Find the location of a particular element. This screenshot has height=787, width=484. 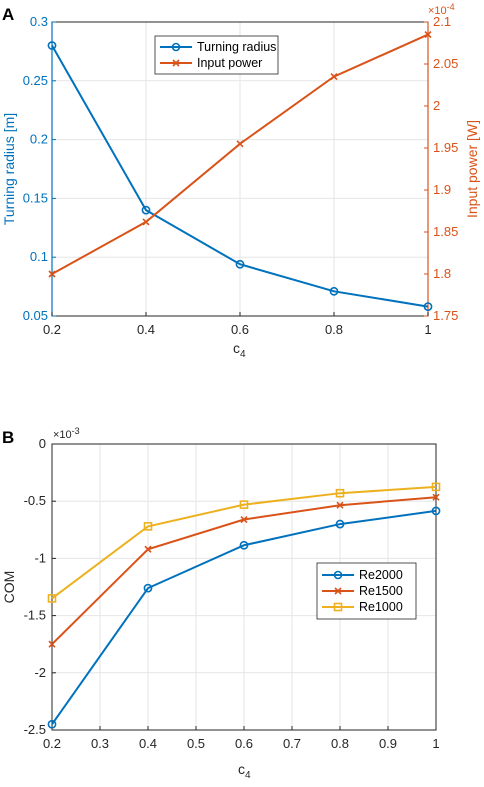

panel-b-x-ticks: 0.2 0.3 0.4 0.5 0.6 0.7 0.8 0.9 1 is located at coordinates (241, 738).